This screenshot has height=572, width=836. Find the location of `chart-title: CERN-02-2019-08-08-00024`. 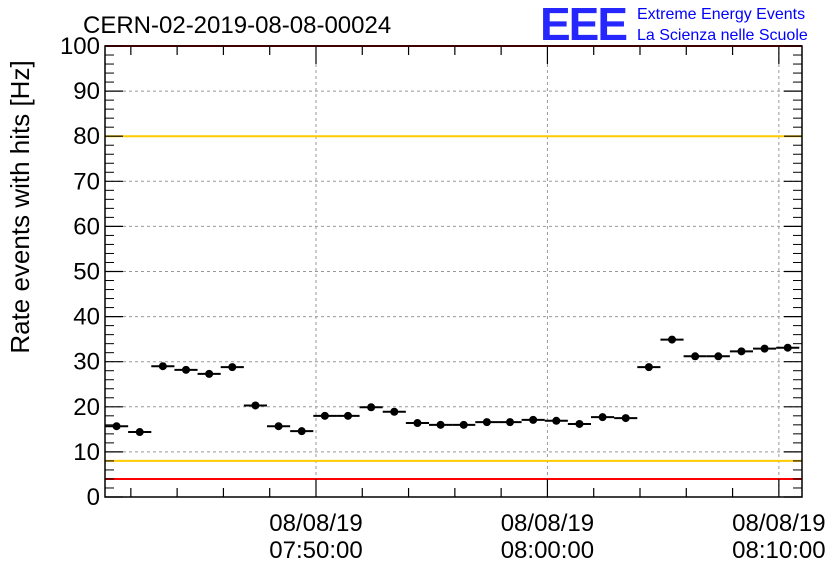

chart-title: CERN-02-2019-08-08-00024 is located at coordinates (237, 25).